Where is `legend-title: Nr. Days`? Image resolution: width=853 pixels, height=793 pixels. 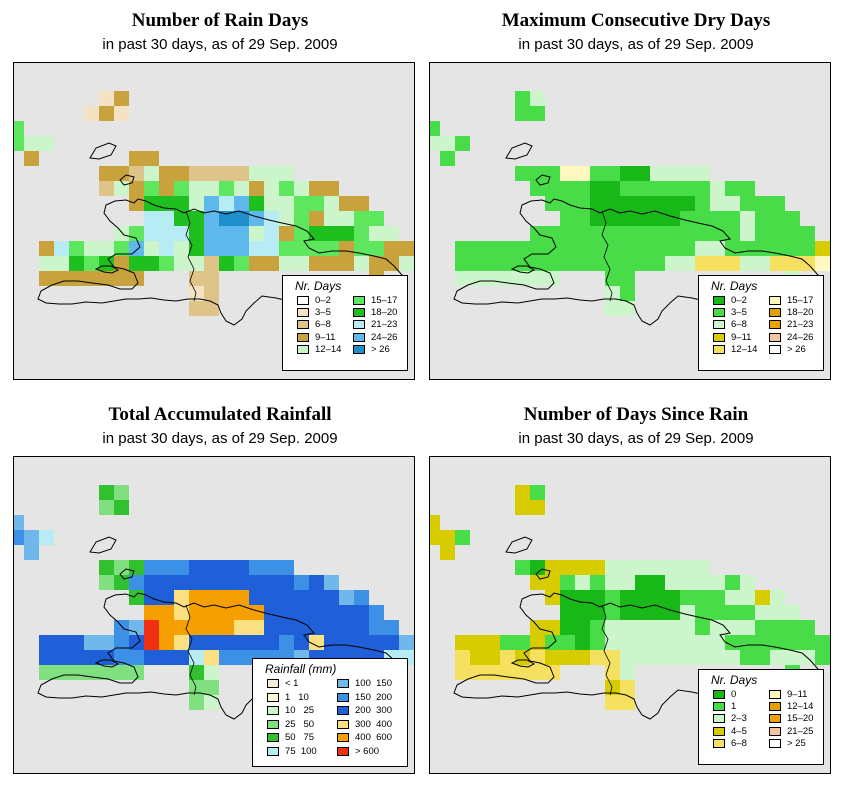 legend-title: Nr. Days is located at coordinates (734, 680).